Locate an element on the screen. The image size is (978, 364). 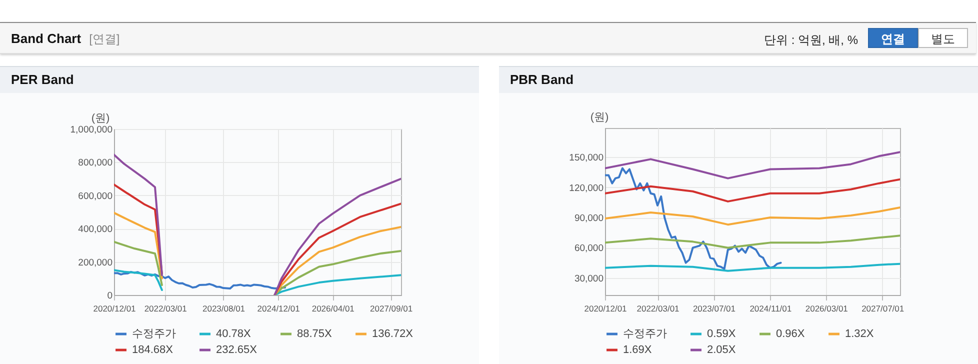
y-tick-label: 30,000 is located at coordinates (589, 278).